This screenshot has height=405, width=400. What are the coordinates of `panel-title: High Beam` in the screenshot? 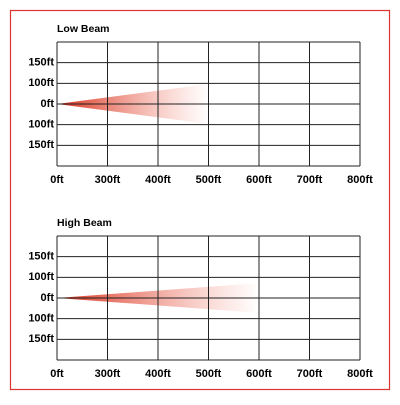 It's located at (84, 223).